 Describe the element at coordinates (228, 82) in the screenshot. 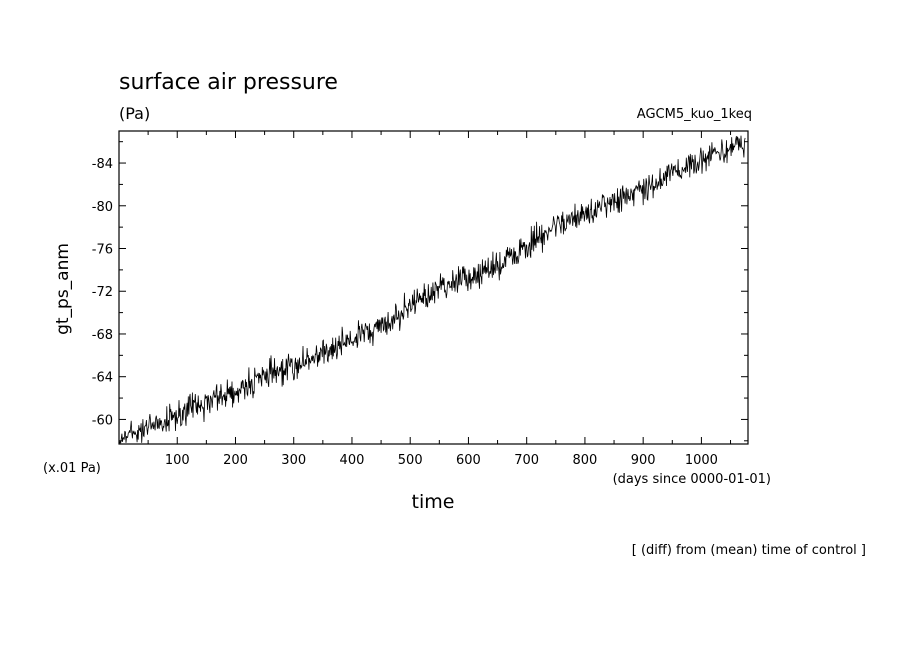

I see `chart-title: surface air pressure` at that location.